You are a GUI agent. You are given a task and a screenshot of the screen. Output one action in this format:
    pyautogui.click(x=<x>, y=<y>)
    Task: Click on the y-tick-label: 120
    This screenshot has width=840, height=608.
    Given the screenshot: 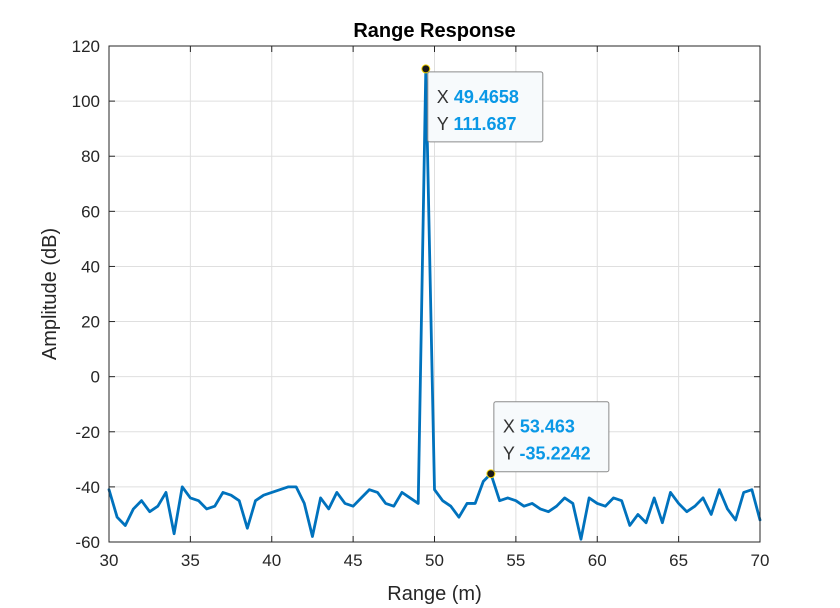 What is the action you would take?
    pyautogui.click(x=86, y=46)
    